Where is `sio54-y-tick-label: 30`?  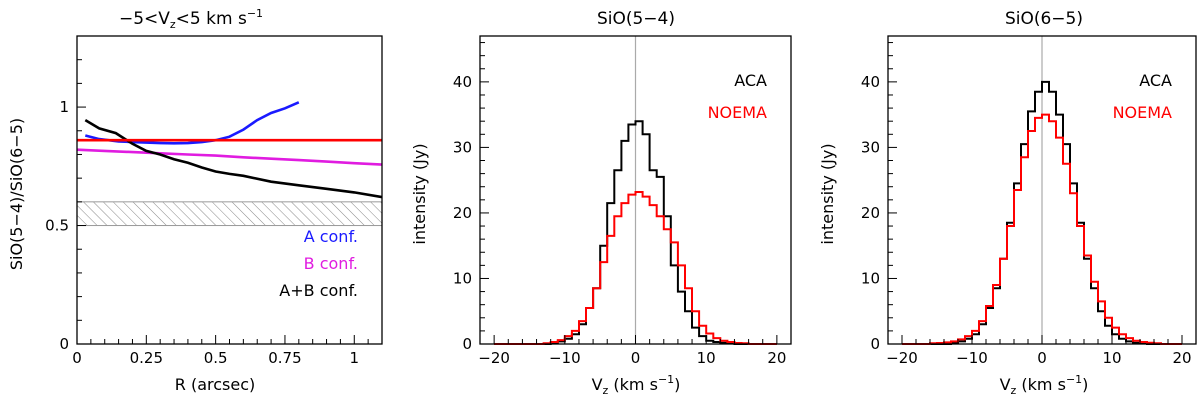 sio54-y-tick-label: 30 is located at coordinates (462, 147).